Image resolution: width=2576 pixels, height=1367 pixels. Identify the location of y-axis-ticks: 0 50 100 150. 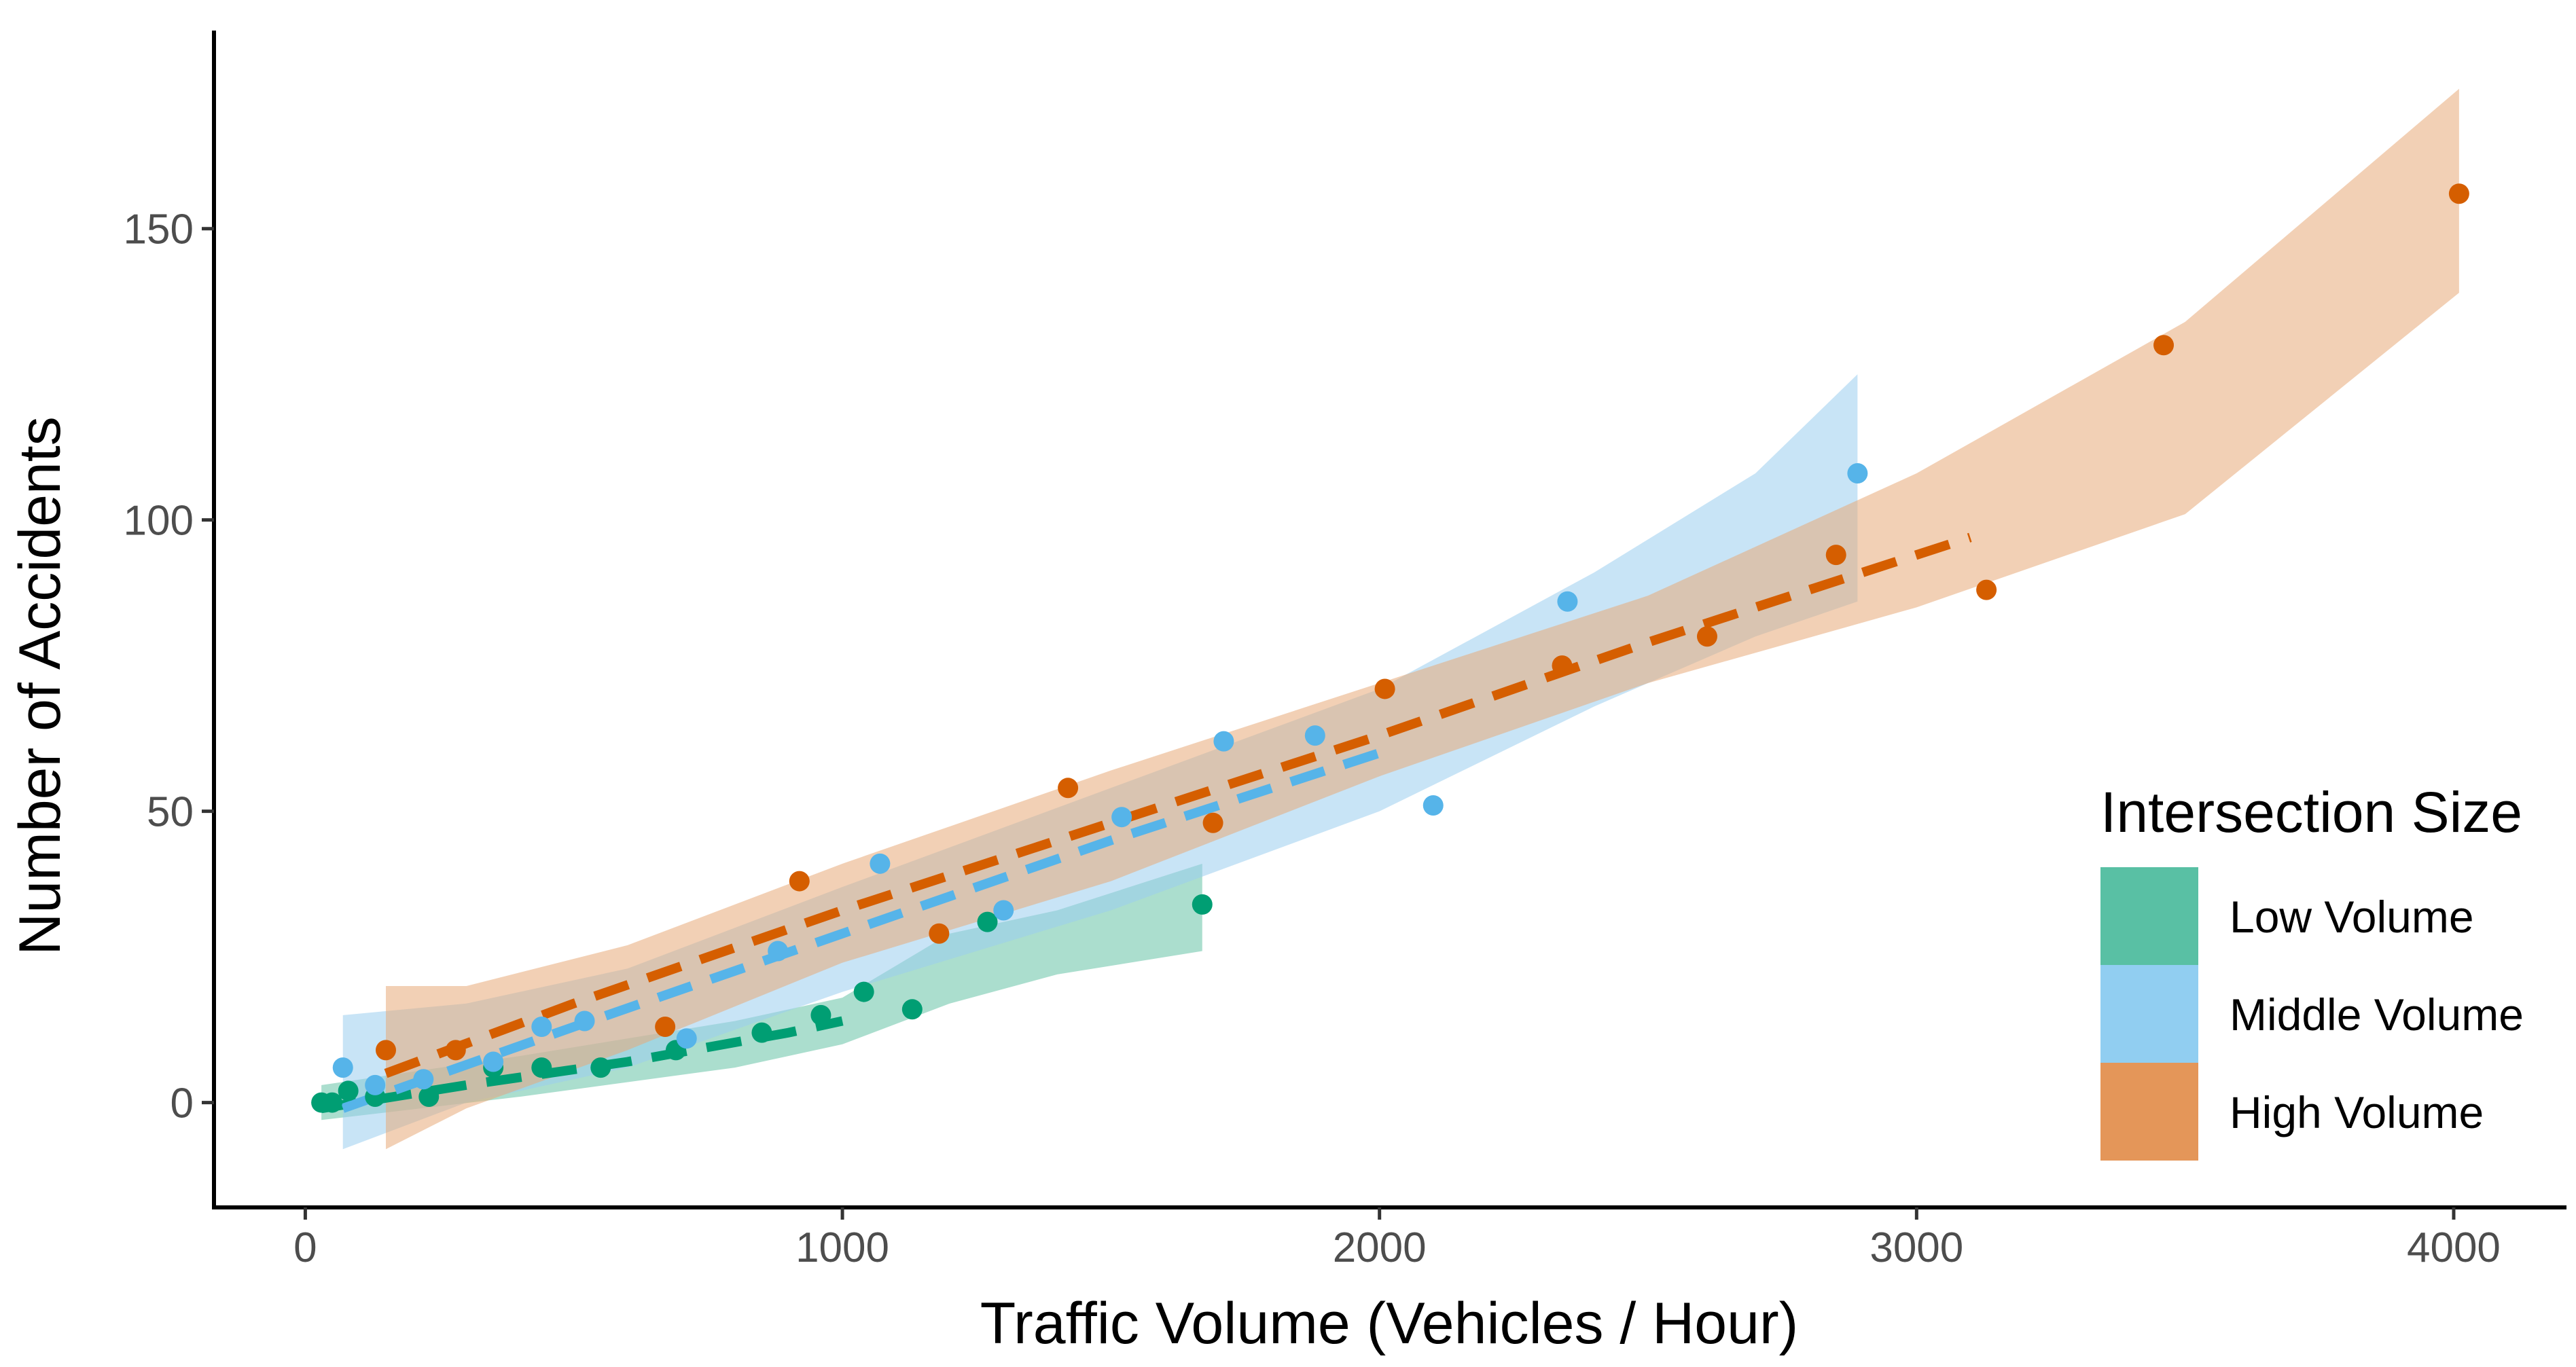
(169, 666).